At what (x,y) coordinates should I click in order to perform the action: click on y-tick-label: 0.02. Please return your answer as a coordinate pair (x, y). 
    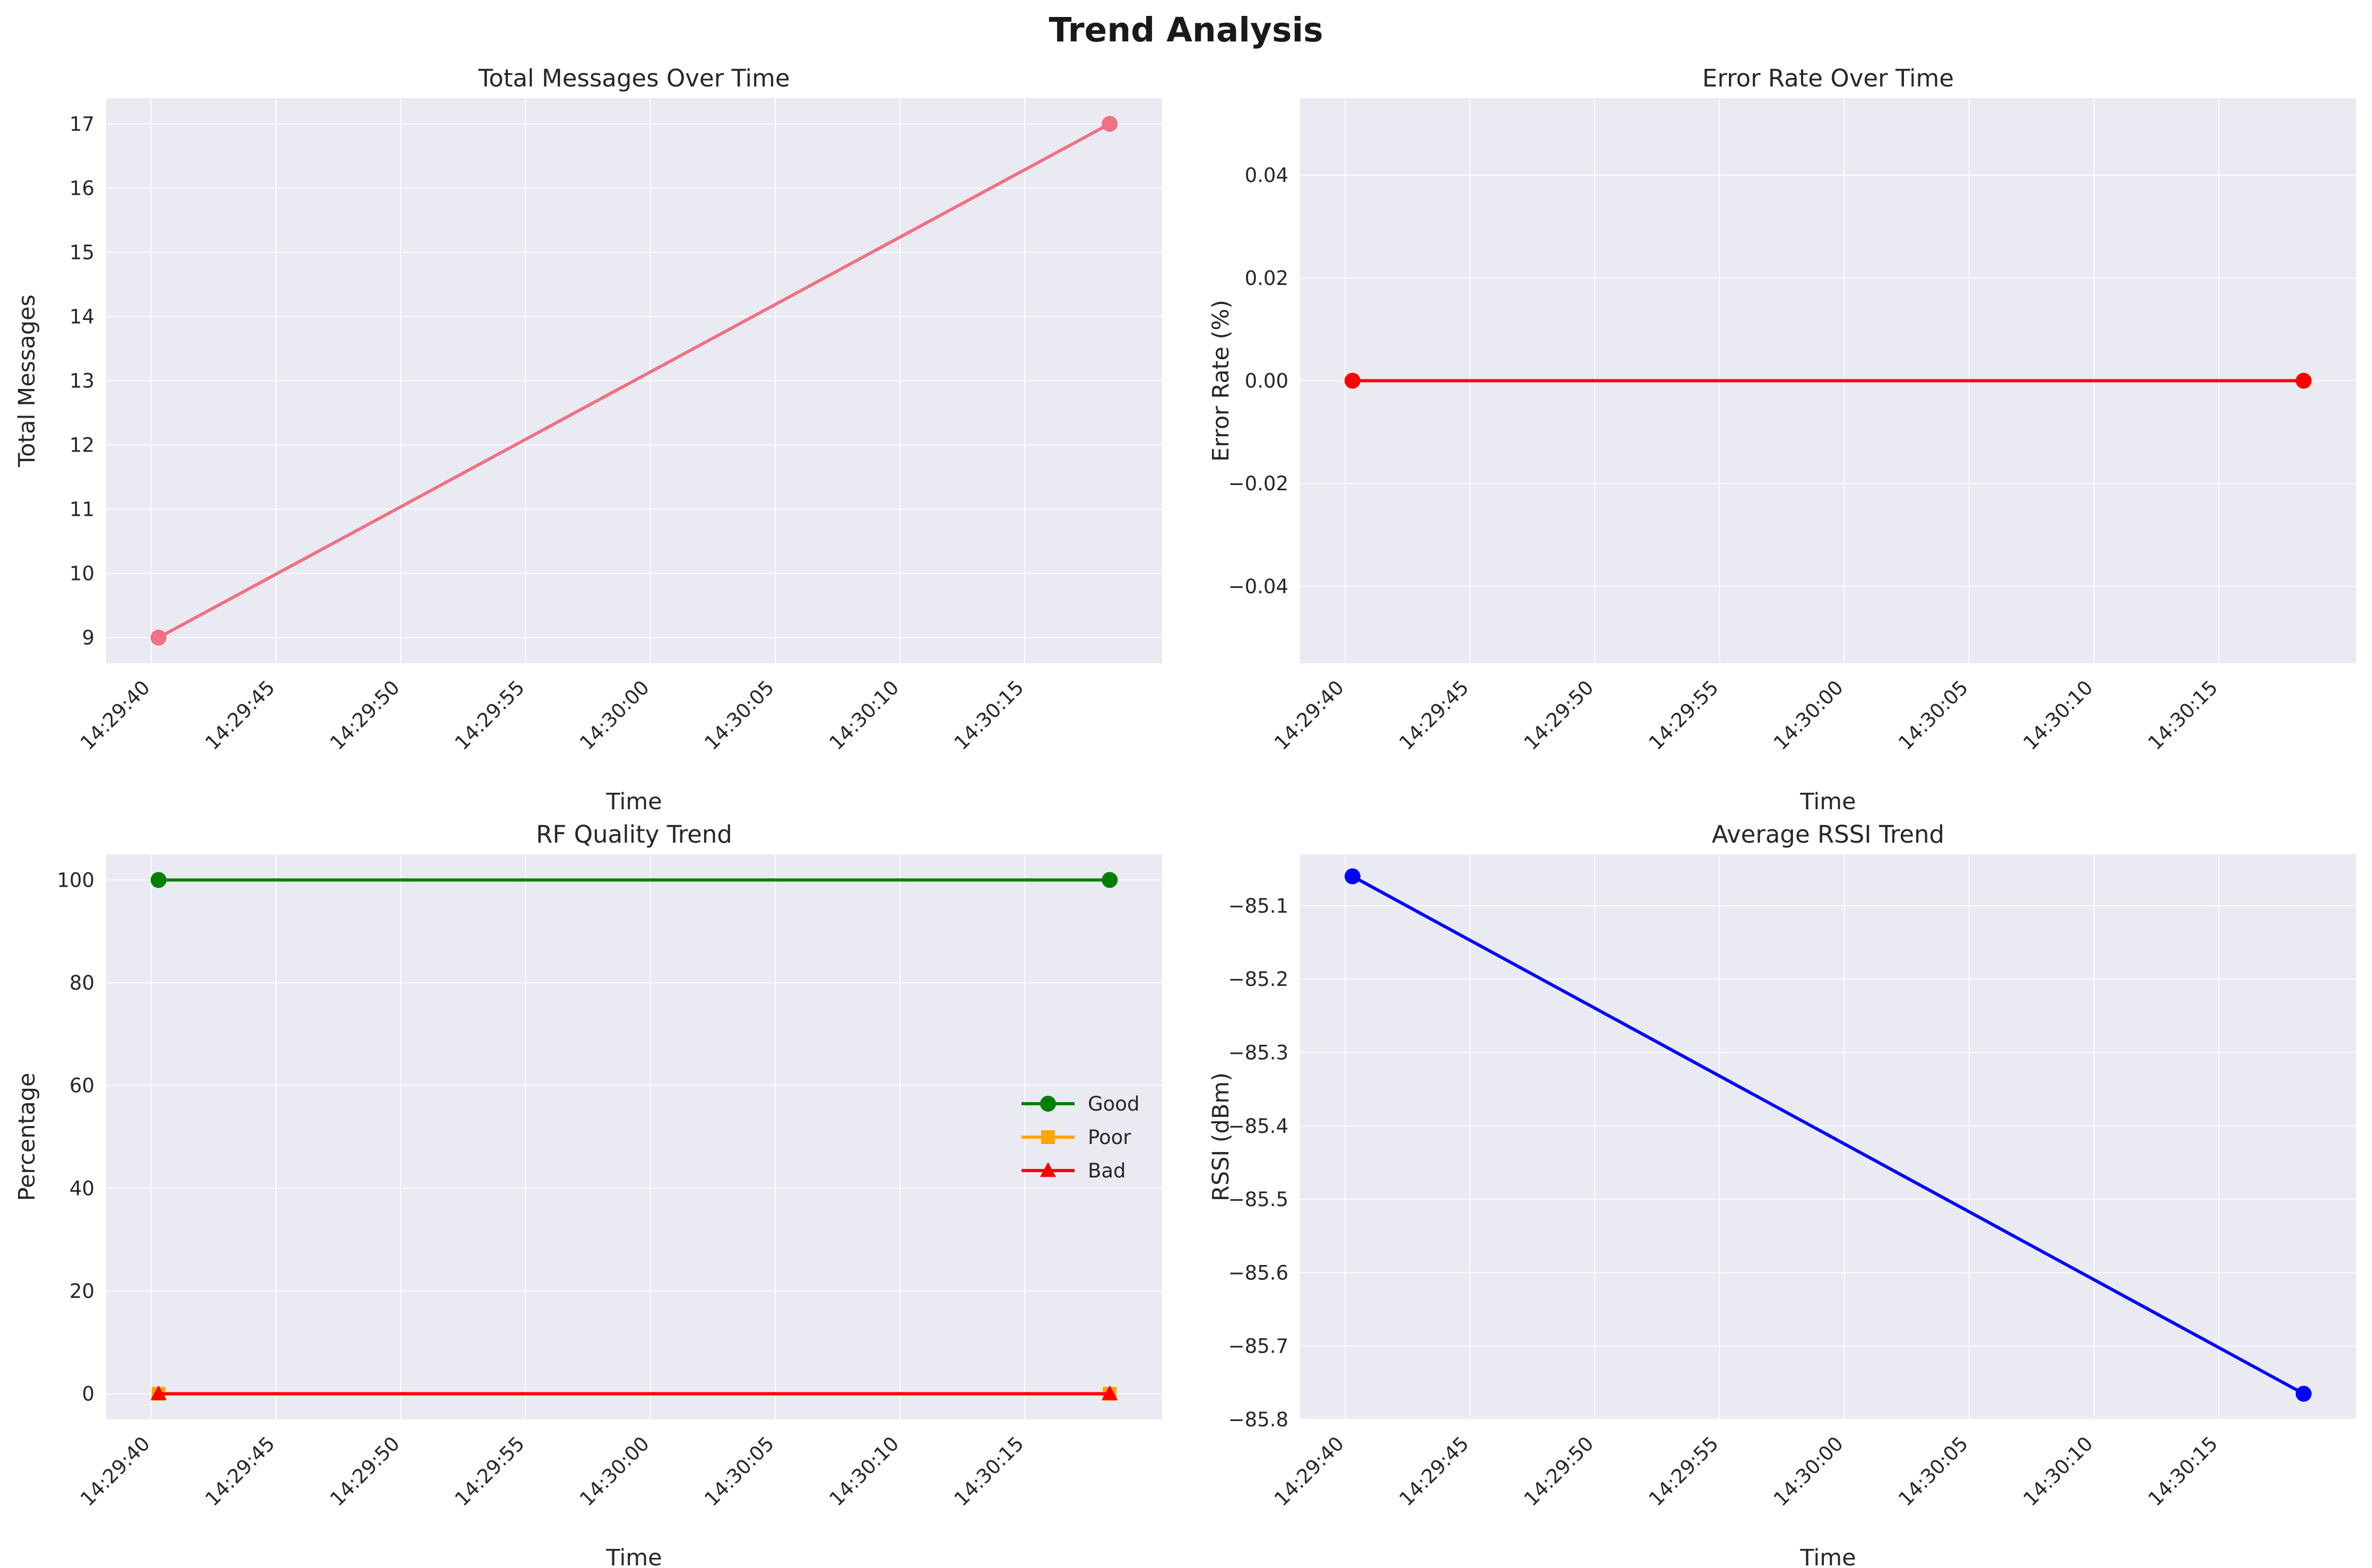
    Looking at the image, I should click on (1266, 278).